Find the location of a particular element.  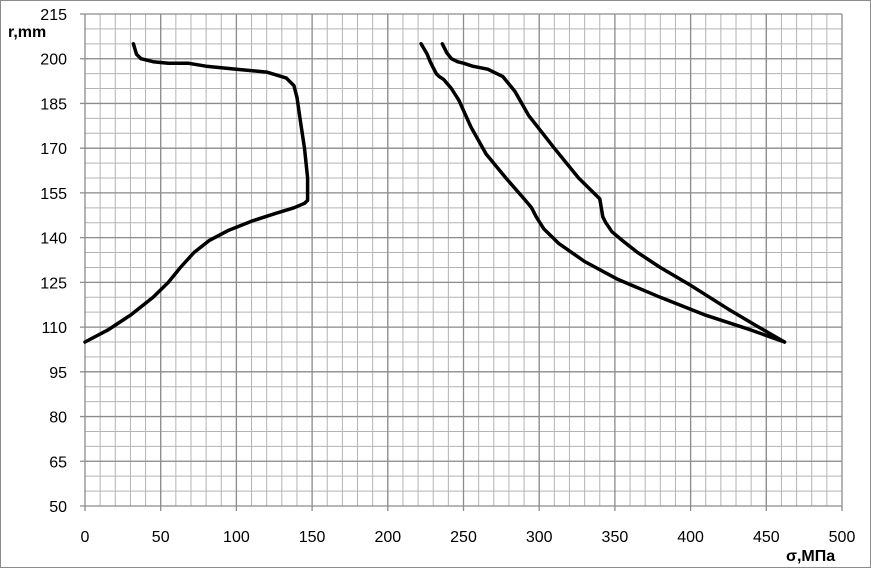

y-tick-label: 170 is located at coordinates (53, 149).